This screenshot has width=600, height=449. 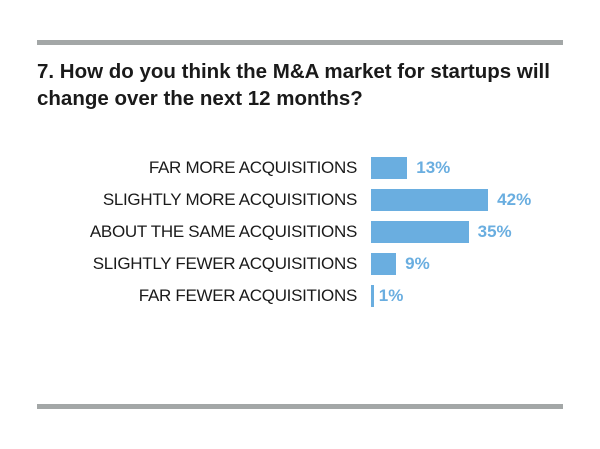 I want to click on data-label: 42%, so click(x=514, y=199).